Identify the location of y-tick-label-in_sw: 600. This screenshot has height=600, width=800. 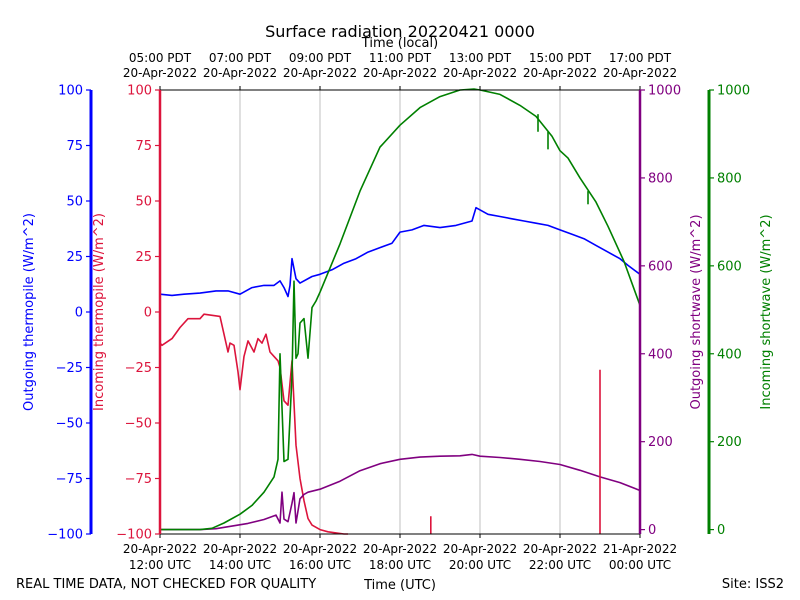
(729, 266).